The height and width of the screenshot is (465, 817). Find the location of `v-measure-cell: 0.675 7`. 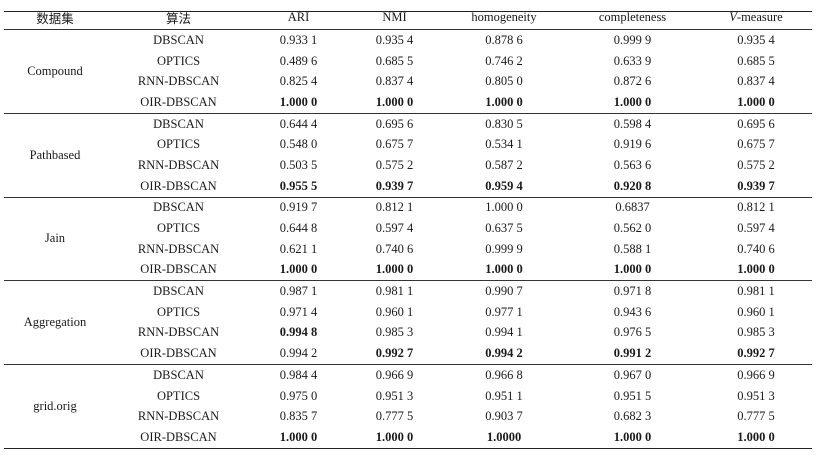

v-measure-cell: 0.675 7 is located at coordinates (756, 144).